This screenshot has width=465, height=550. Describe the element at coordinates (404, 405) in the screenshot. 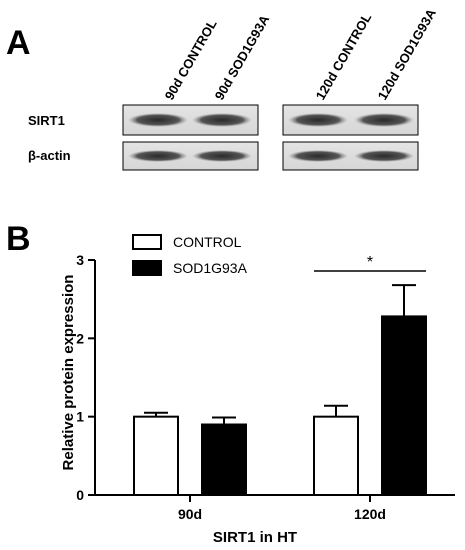

I see `bar-sod1g93a-120d` at that location.